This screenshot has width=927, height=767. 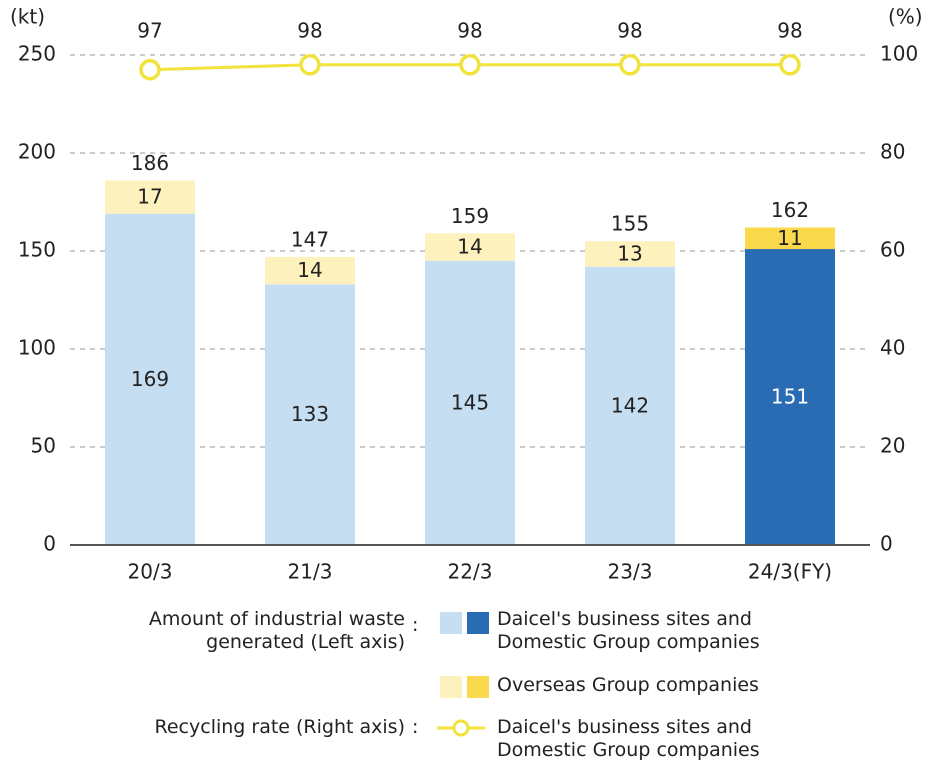 What do you see at coordinates (892, 250) in the screenshot?
I see `y2-tick-label: 60` at bounding box center [892, 250].